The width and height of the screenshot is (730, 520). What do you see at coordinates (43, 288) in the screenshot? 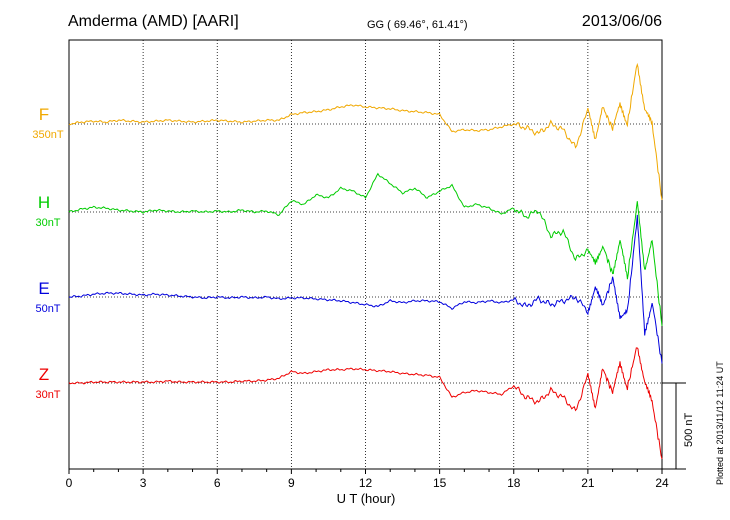
I see `series-label-e: E` at bounding box center [43, 288].